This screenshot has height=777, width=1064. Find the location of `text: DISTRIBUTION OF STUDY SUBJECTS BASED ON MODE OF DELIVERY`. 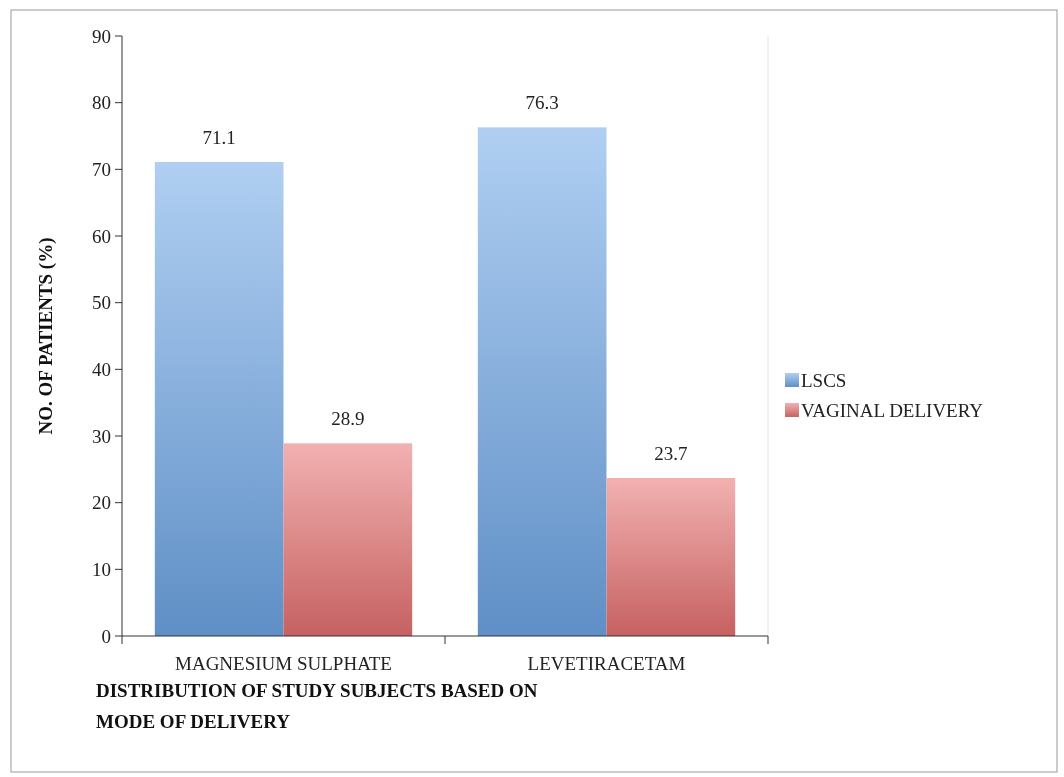

text: DISTRIBUTION OF STUDY SUBJECTS BASED ON MODE OF DELIVERY is located at coordinates (317, 706).